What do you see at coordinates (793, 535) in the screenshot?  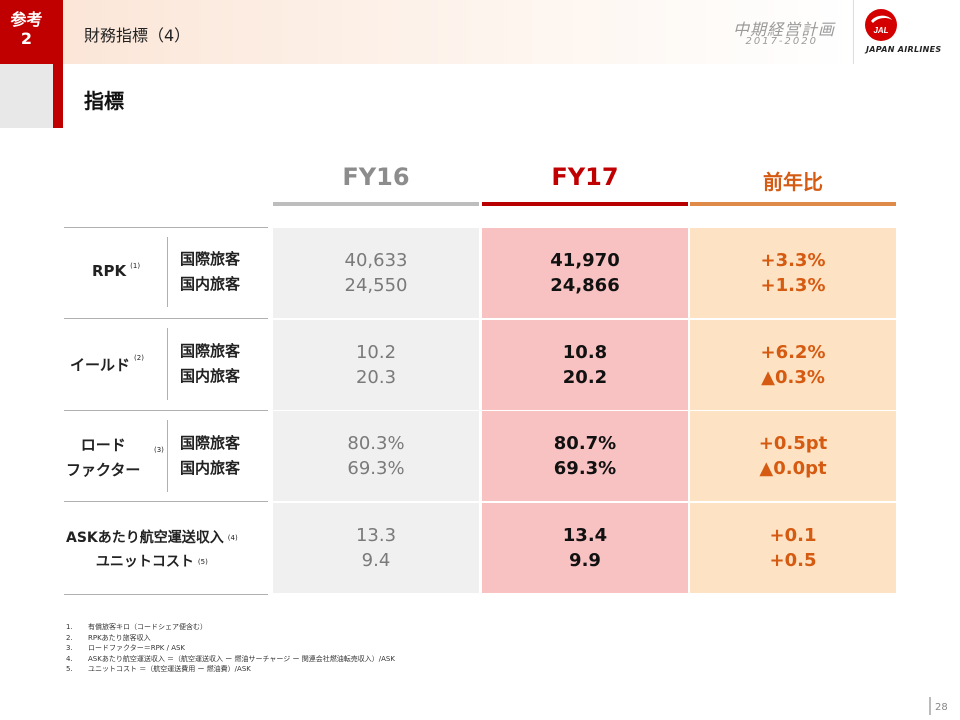 I see `value: +0.1` at bounding box center [793, 535].